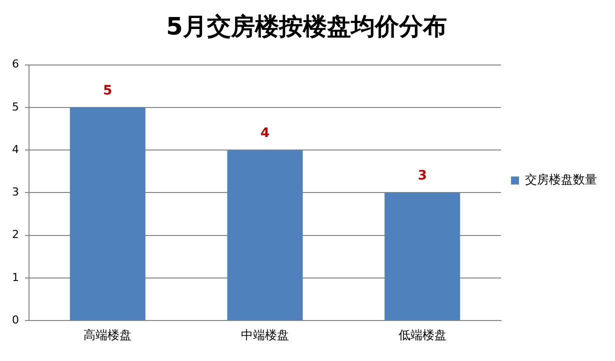 This screenshot has width=615, height=361. What do you see at coordinates (107, 90) in the screenshot?
I see `data-label: 5` at bounding box center [107, 90].